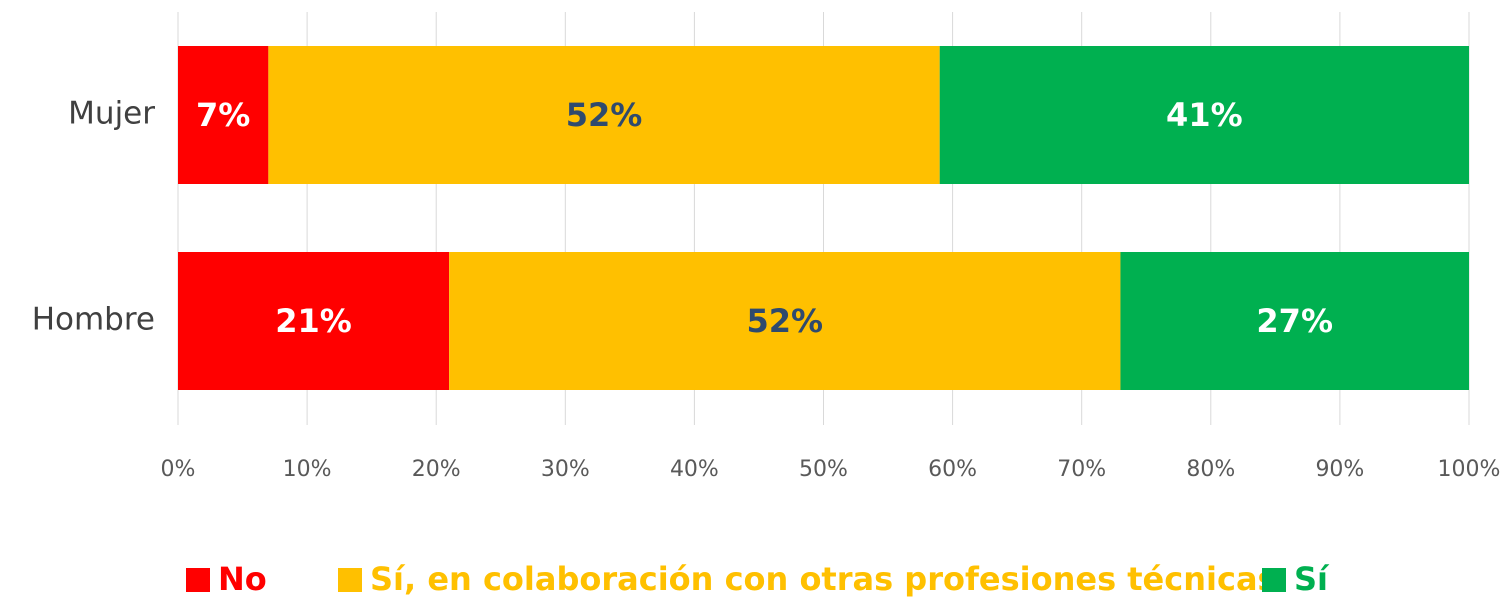  Describe the element at coordinates (111, 114) in the screenshot. I see `y-tick-label: Mujer` at that location.